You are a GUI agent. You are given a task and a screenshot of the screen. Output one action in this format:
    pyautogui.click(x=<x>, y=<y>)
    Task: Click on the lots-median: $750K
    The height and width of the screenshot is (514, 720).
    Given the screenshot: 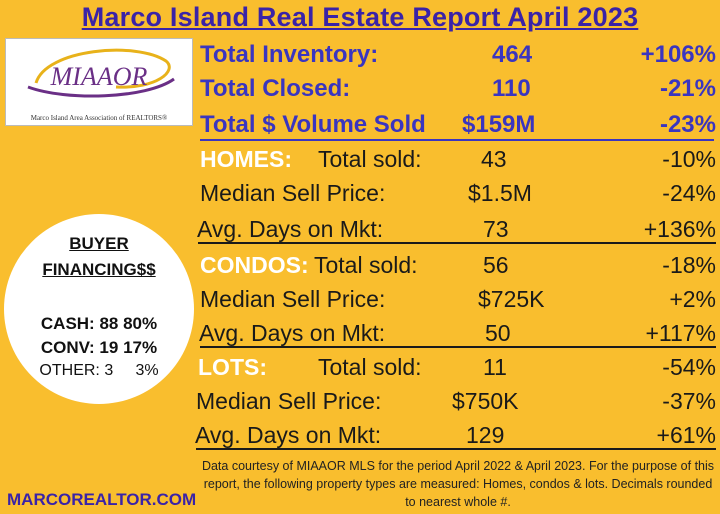 What is the action you would take?
    pyautogui.click(x=485, y=401)
    